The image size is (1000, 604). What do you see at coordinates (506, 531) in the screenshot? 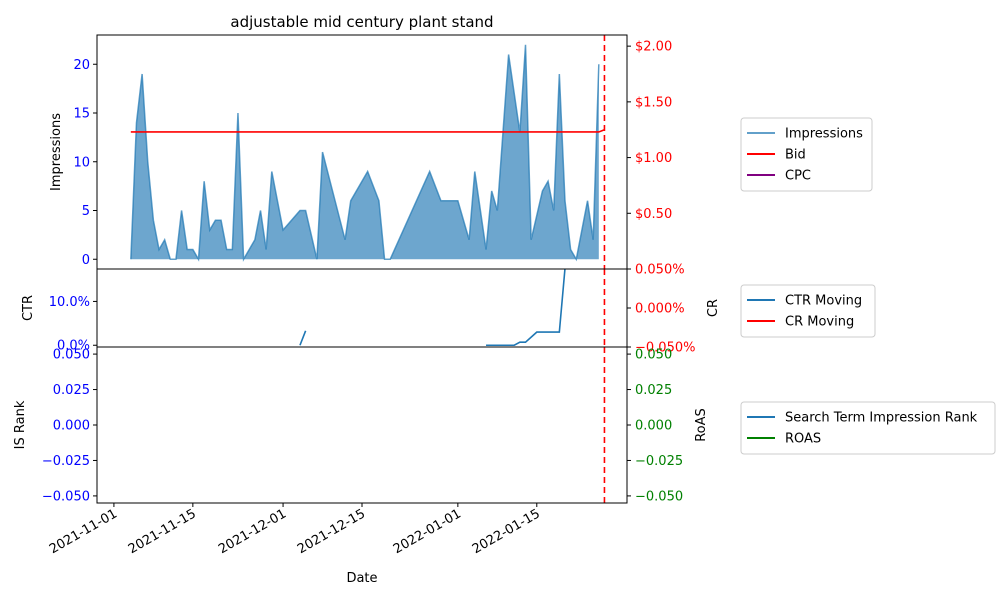
I see `x-tick-label: 2022-01-15` at bounding box center [506, 531].